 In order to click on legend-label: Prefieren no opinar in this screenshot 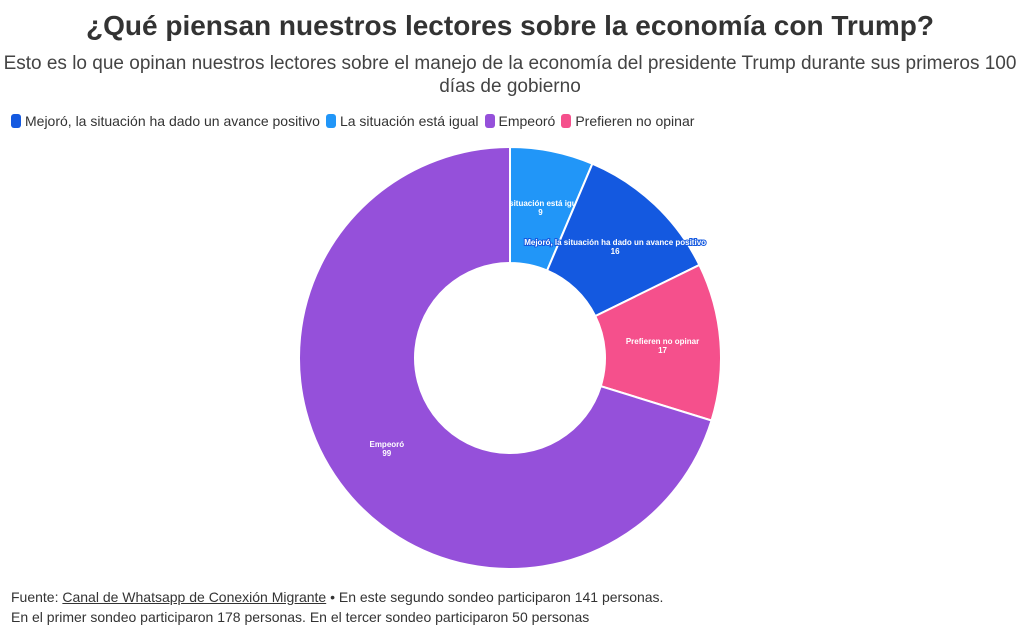, I will do `click(635, 121)`.